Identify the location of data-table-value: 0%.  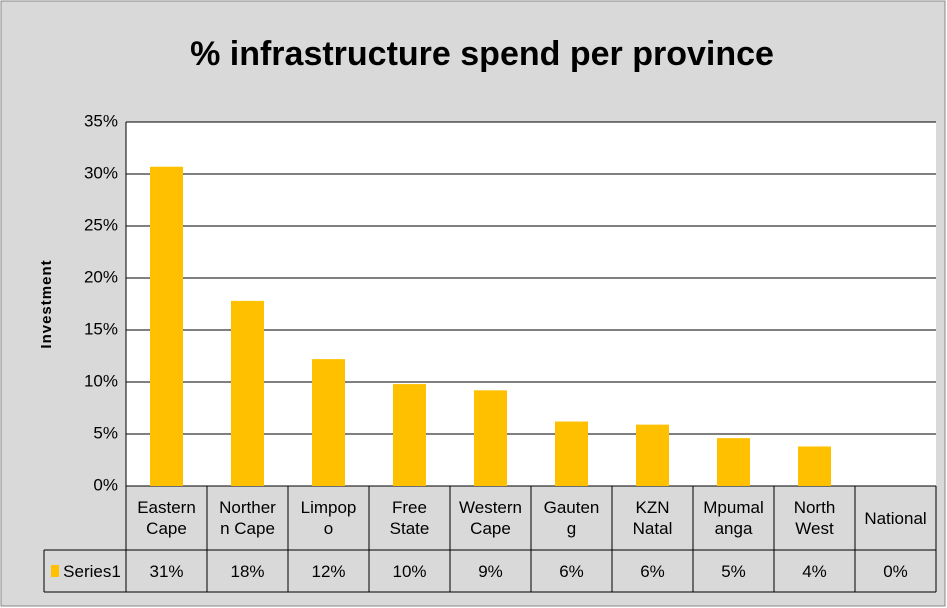
(895, 571).